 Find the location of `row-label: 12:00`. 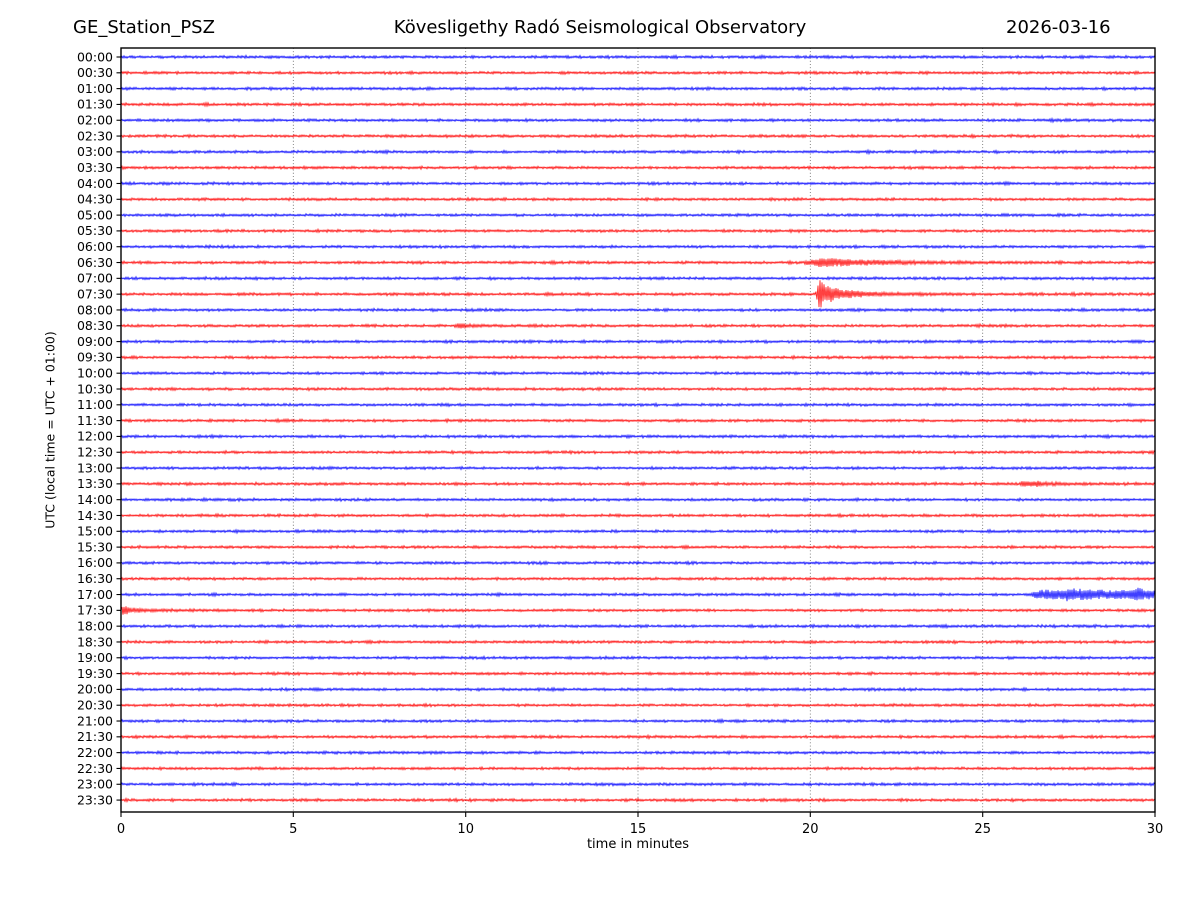

row-label: 12:00 is located at coordinates (95, 436).